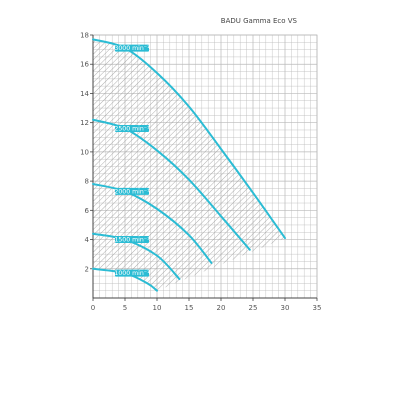 Image resolution: width=400 pixels, height=414 pixels. I want to click on x-tick-label: 20, so click(221, 308).